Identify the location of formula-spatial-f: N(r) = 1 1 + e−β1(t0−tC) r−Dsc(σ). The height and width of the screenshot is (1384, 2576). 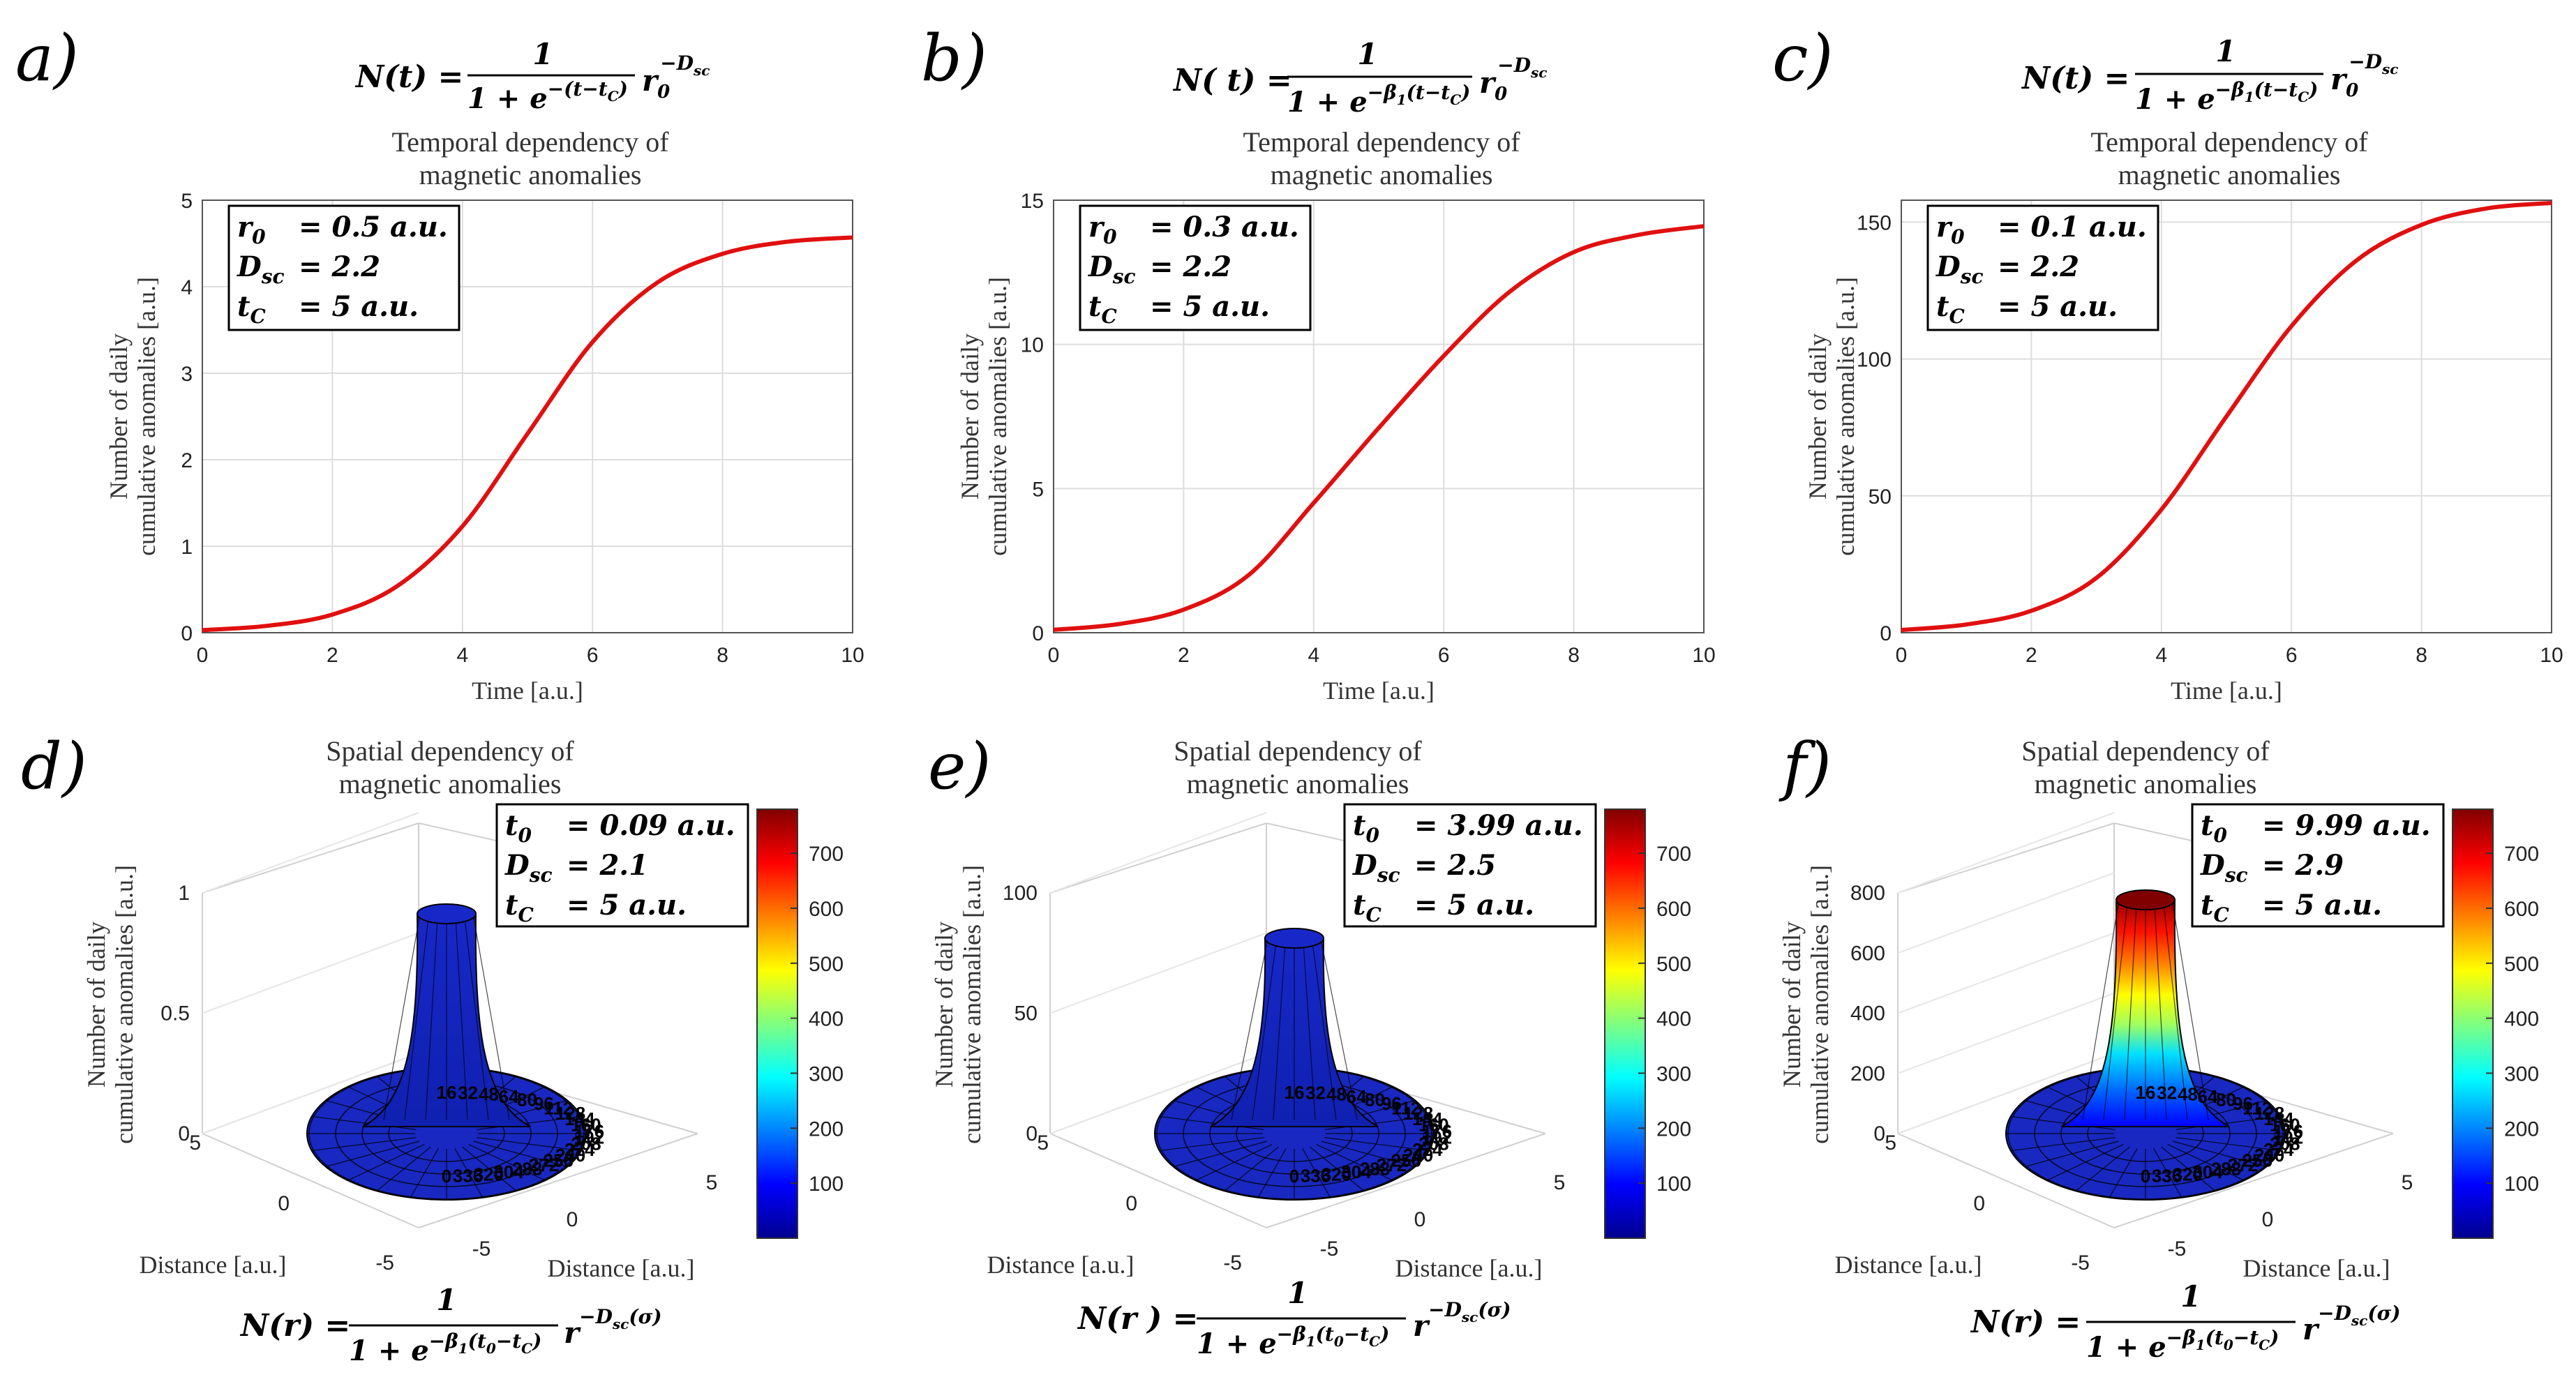
(2185, 1321).